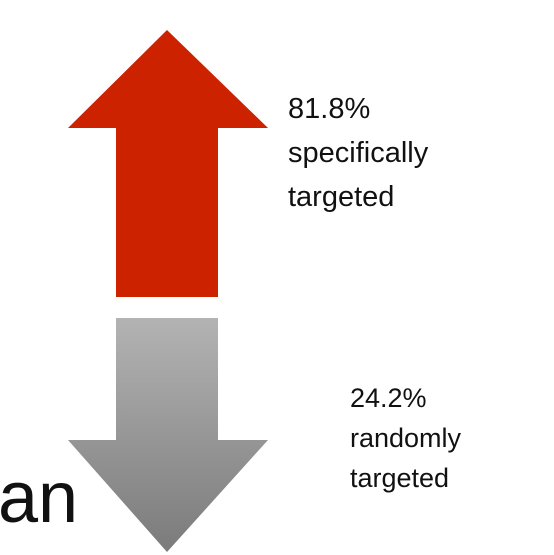 The height and width of the screenshot is (555, 554). Describe the element at coordinates (399, 478) in the screenshot. I see `down-line: targeted` at that location.